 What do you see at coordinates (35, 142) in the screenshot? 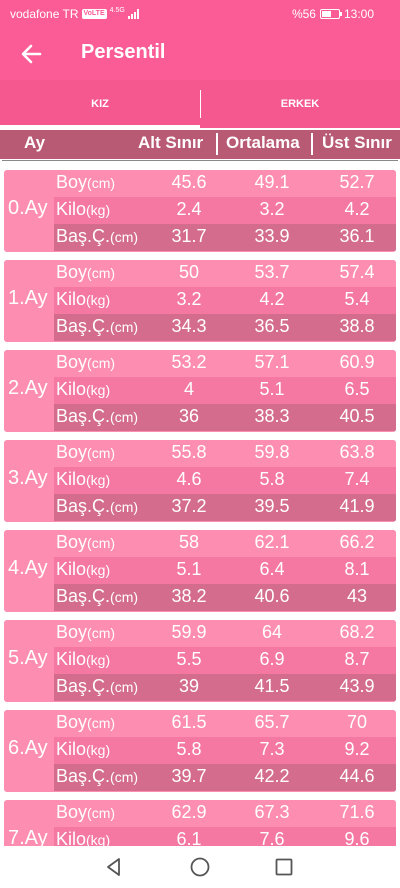
I see `header-month: Ay` at bounding box center [35, 142].